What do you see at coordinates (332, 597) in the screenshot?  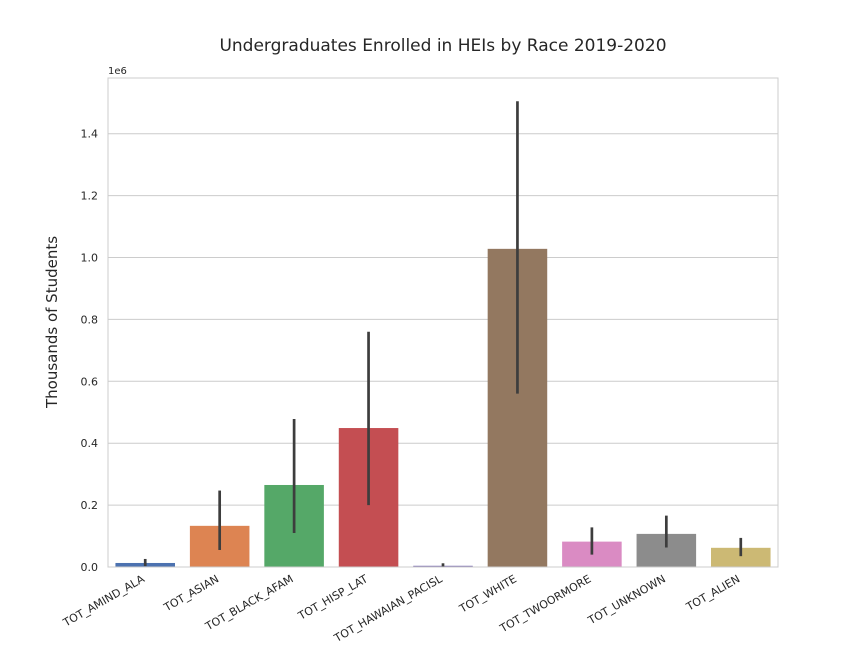 I see `x-tick-label: TOT_HISP_LAT` at bounding box center [332, 597].